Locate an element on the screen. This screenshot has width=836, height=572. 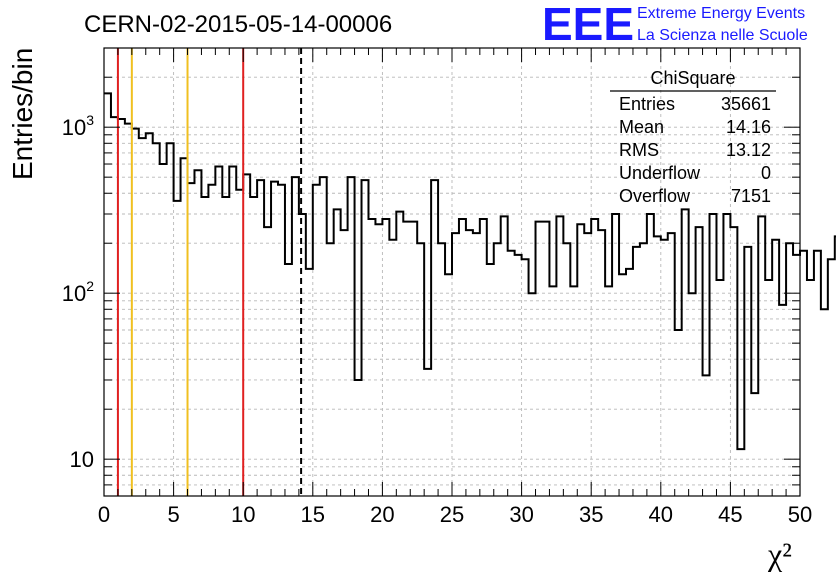
stats-title: ChiSquare is located at coordinates (692, 78).